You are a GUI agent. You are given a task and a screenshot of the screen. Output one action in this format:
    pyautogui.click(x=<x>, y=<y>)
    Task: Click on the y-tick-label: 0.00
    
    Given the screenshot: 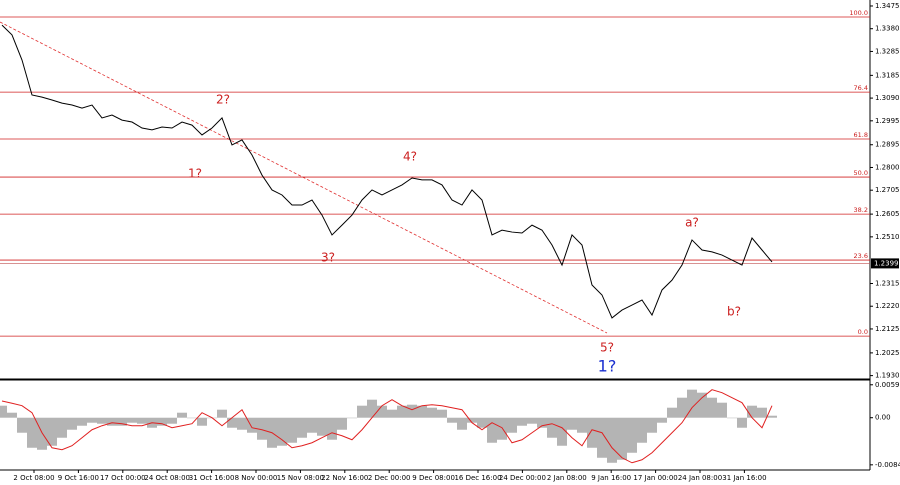 What is the action you would take?
    pyautogui.click(x=883, y=418)
    